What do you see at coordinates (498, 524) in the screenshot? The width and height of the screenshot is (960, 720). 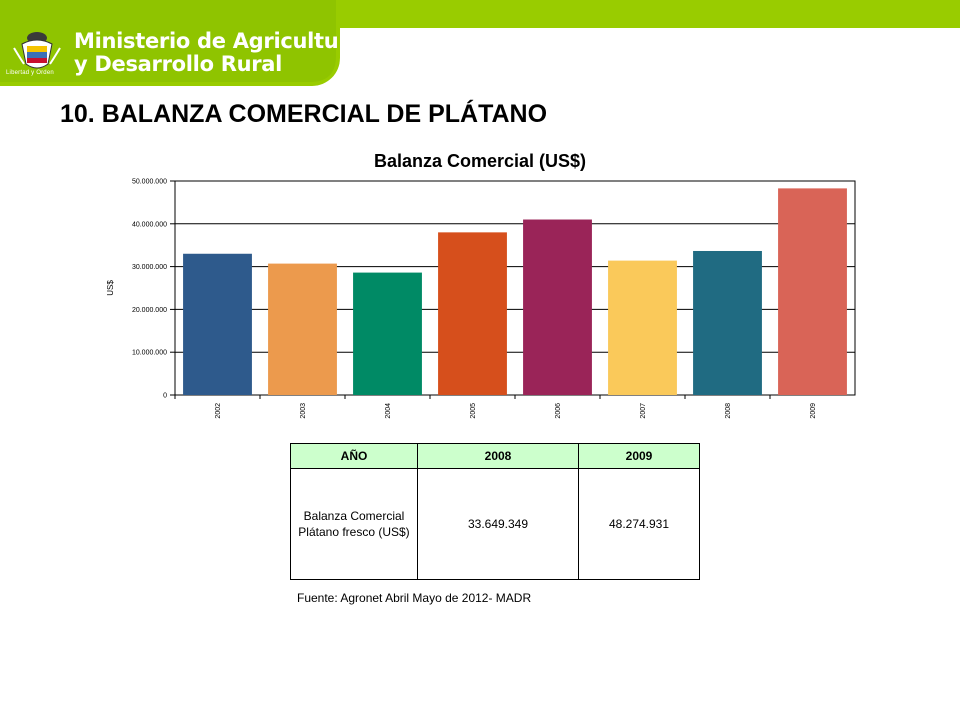 I see `table-cell: 33.649.349` at bounding box center [498, 524].